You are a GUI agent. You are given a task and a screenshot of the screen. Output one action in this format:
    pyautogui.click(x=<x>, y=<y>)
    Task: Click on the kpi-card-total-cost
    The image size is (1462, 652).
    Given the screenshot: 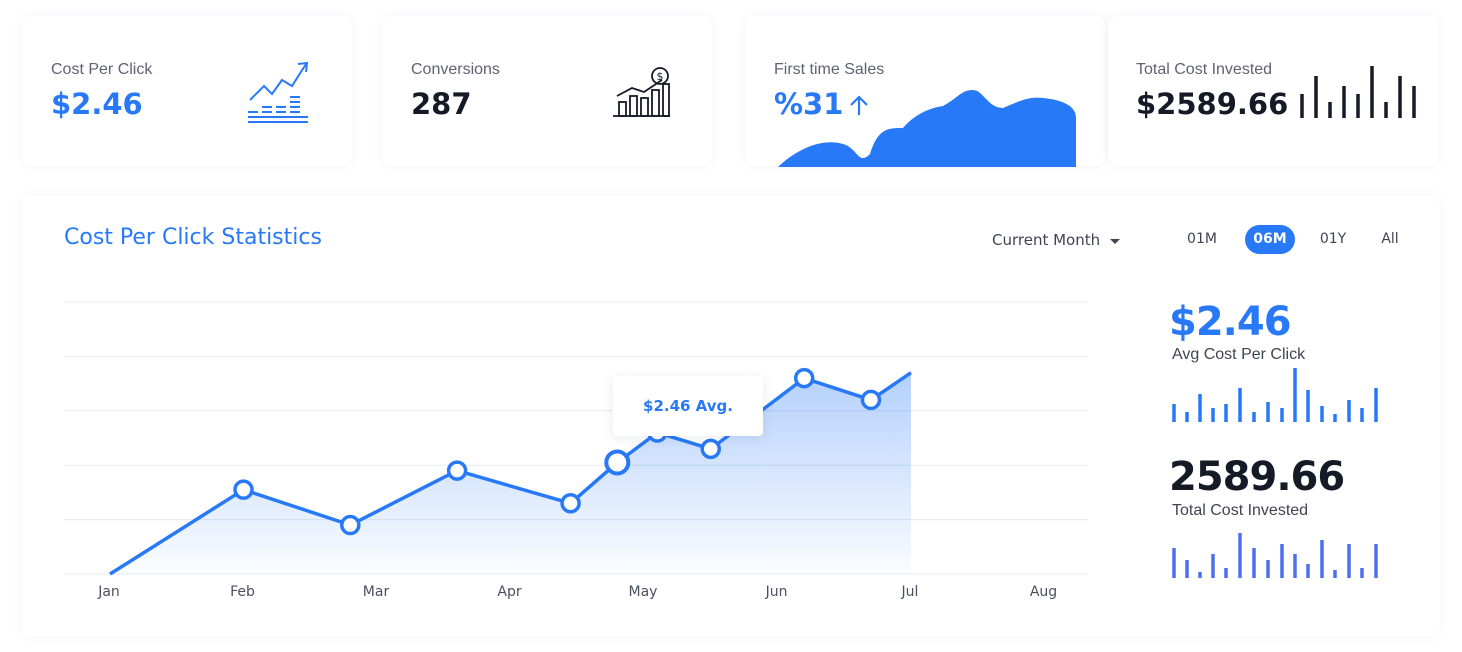 What is the action you would take?
    pyautogui.click(x=1273, y=91)
    